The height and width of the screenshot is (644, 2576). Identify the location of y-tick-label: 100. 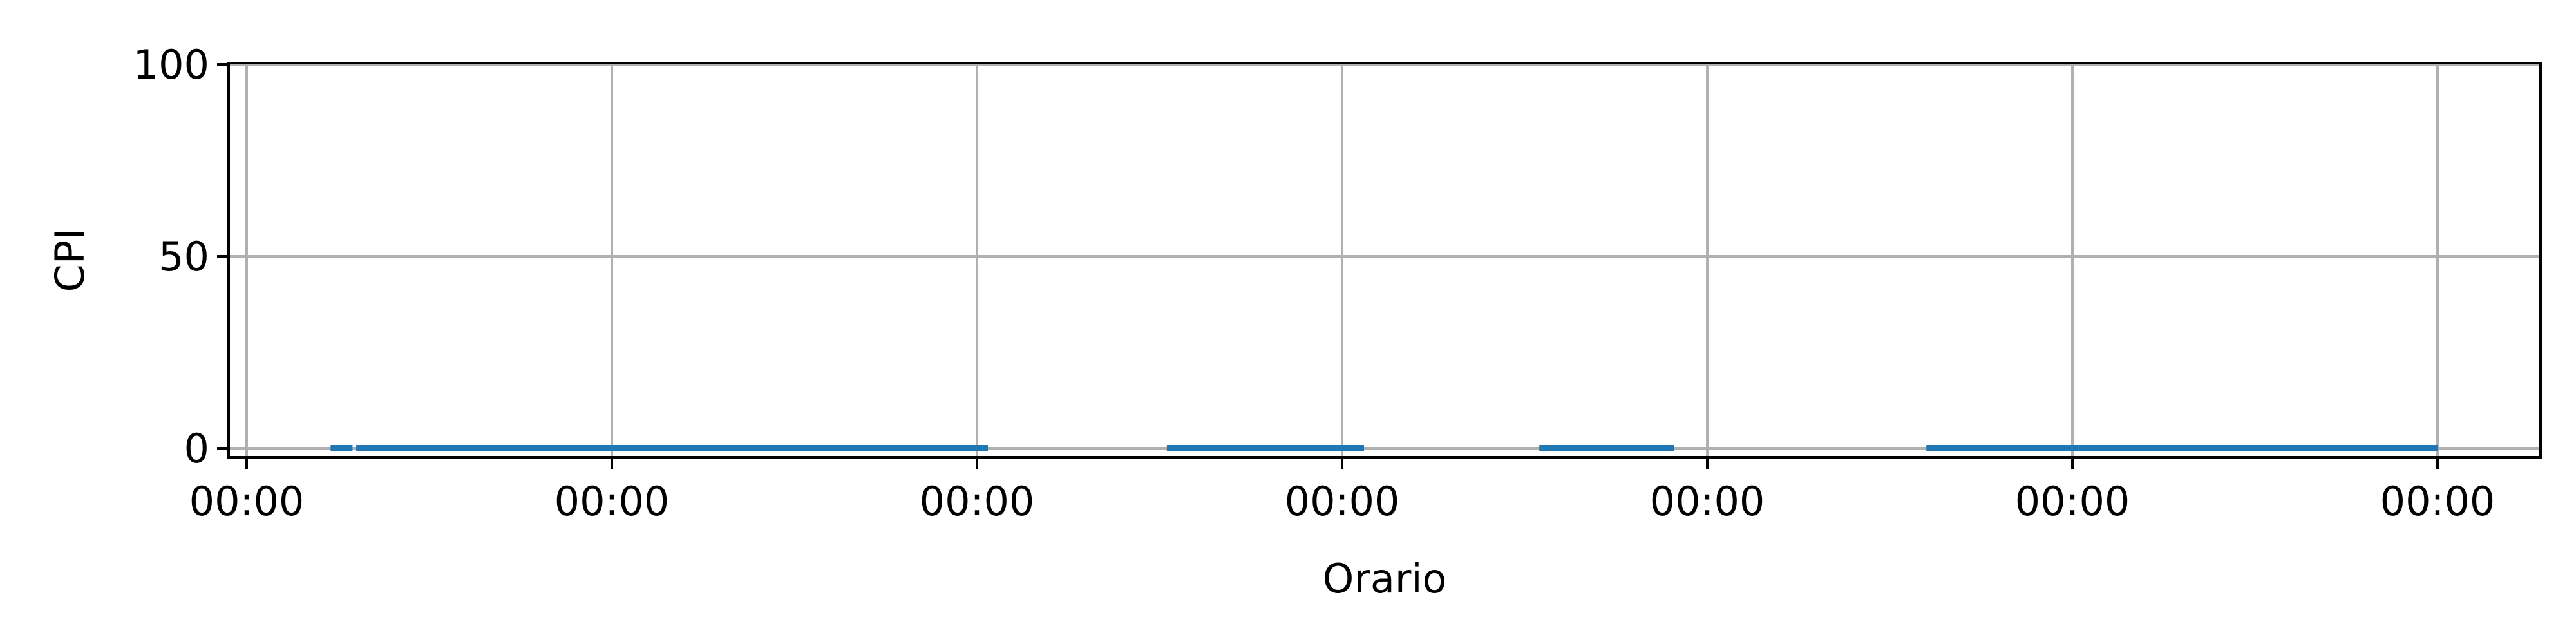
(171, 64).